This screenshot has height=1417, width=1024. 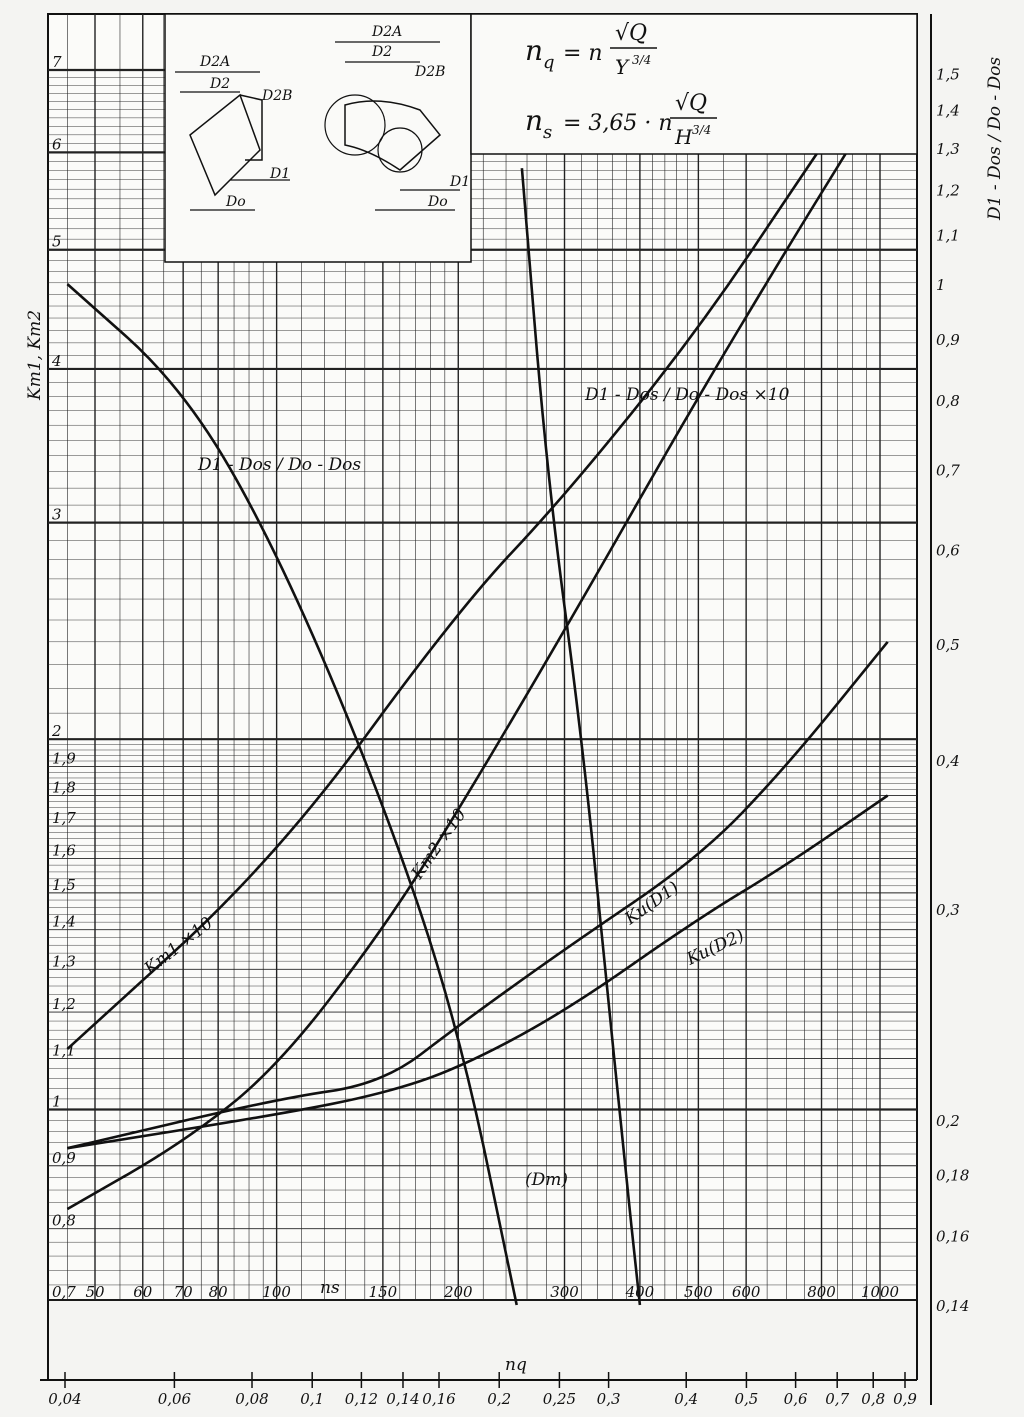 What do you see at coordinates (499, 1399) in the screenshot?
I see `nq-tick-label: 0,2` at bounding box center [499, 1399].